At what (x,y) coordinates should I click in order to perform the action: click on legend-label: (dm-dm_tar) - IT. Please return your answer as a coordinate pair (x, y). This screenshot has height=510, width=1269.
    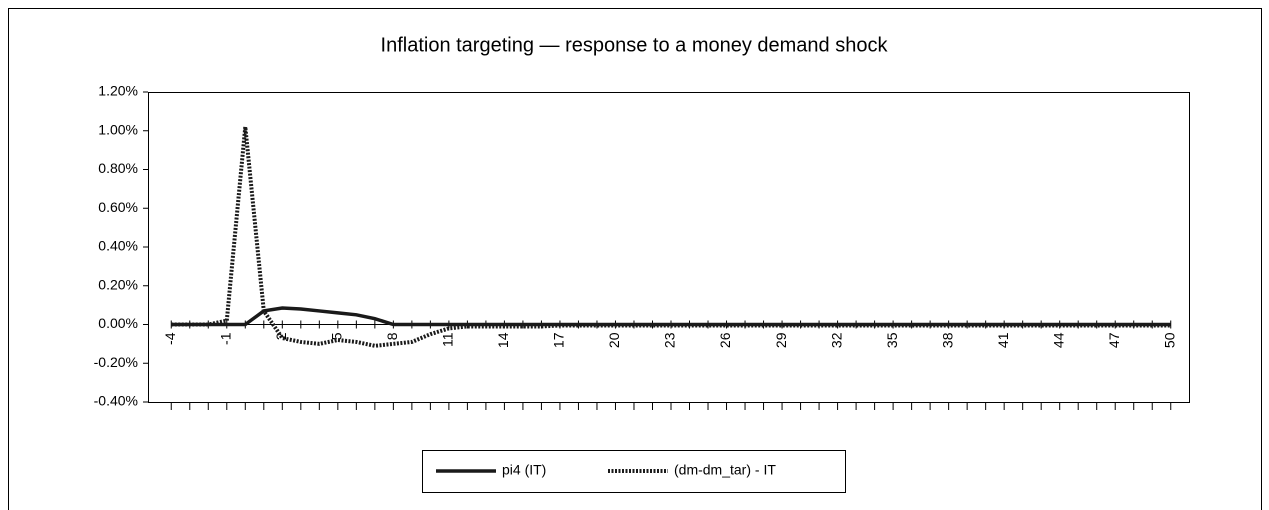
    Looking at the image, I should click on (725, 470).